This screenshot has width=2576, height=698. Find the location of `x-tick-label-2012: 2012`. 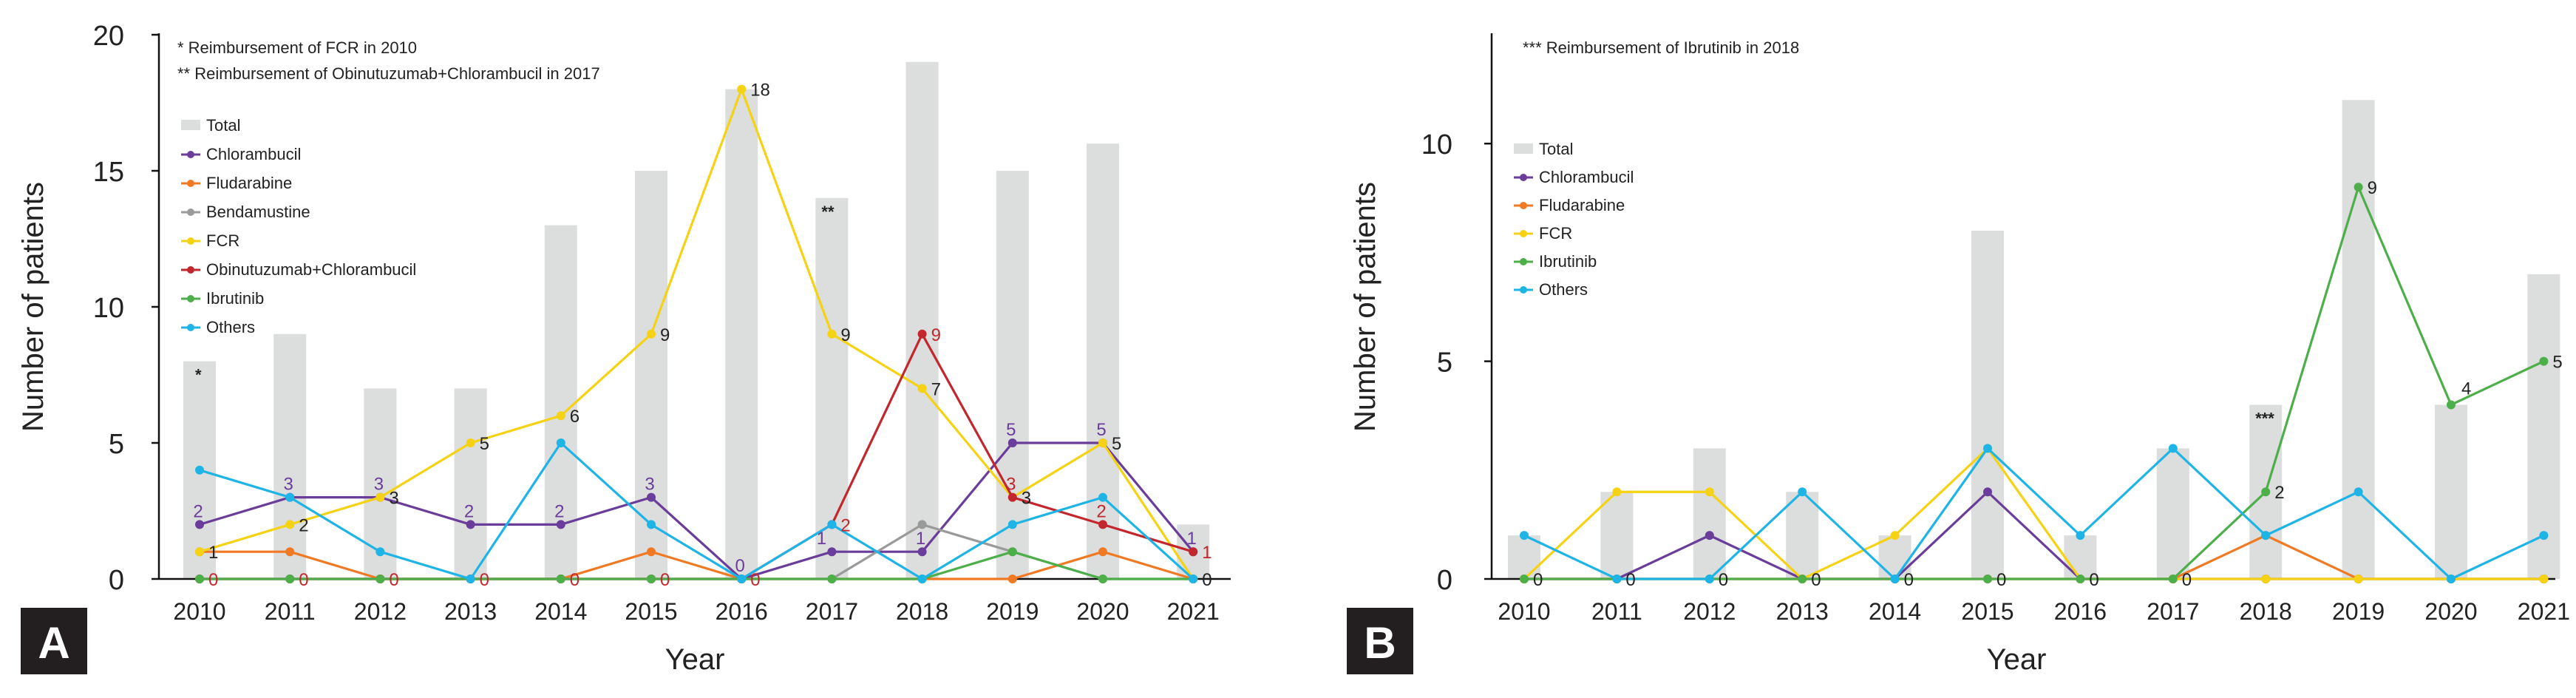

x-tick-label-2012: 2012 is located at coordinates (380, 611).